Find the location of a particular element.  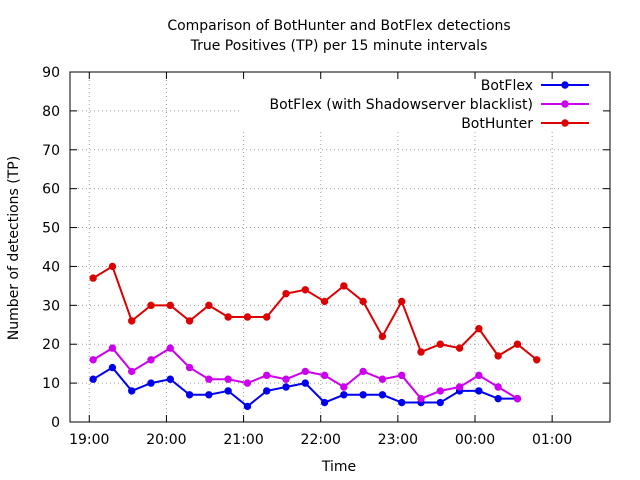

x-tick-label: 23:00 is located at coordinates (398, 440).